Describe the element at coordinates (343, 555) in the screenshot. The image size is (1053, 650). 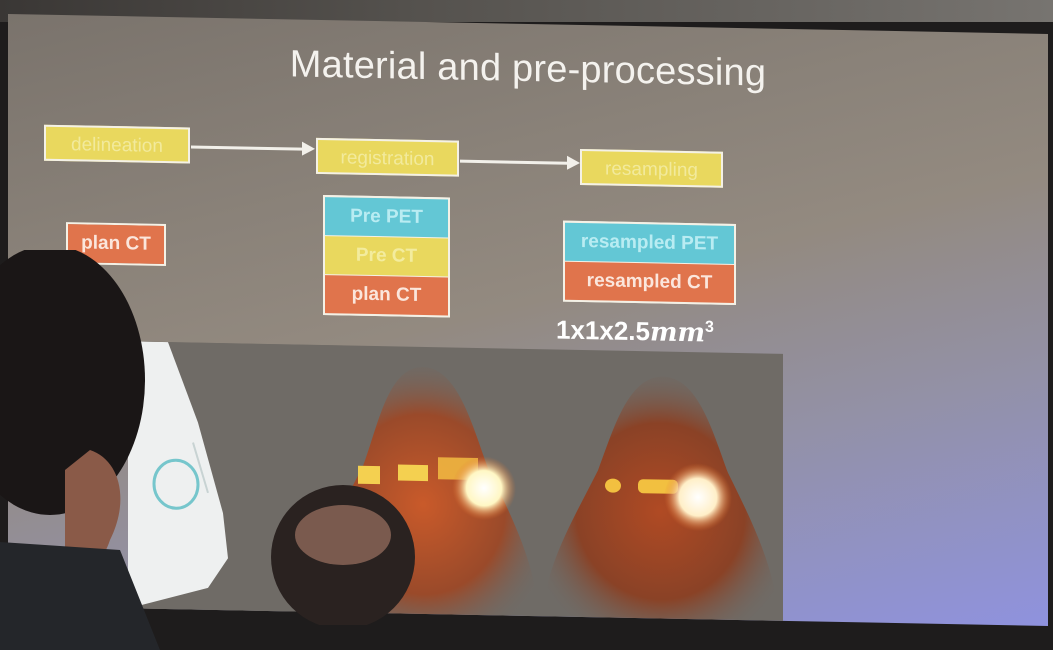
I see `audience-member-middle` at that location.